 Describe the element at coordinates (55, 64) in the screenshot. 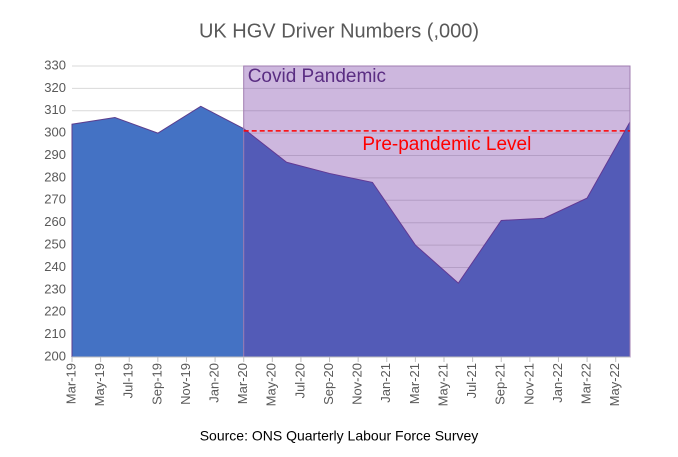

I see `y-tick-label: 330` at that location.